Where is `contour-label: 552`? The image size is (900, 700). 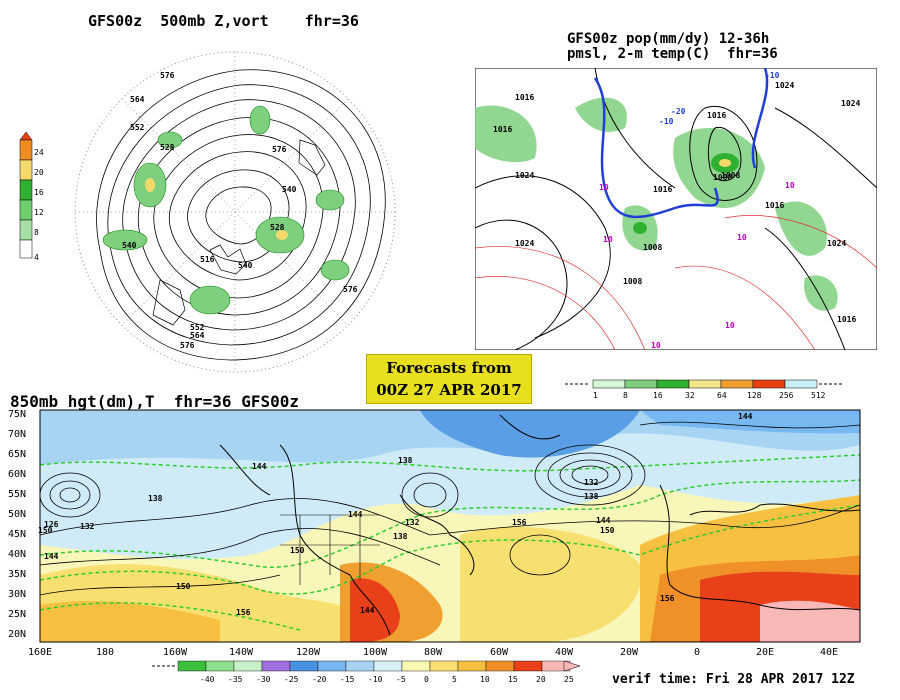 contour-label: 552 is located at coordinates (137, 127).